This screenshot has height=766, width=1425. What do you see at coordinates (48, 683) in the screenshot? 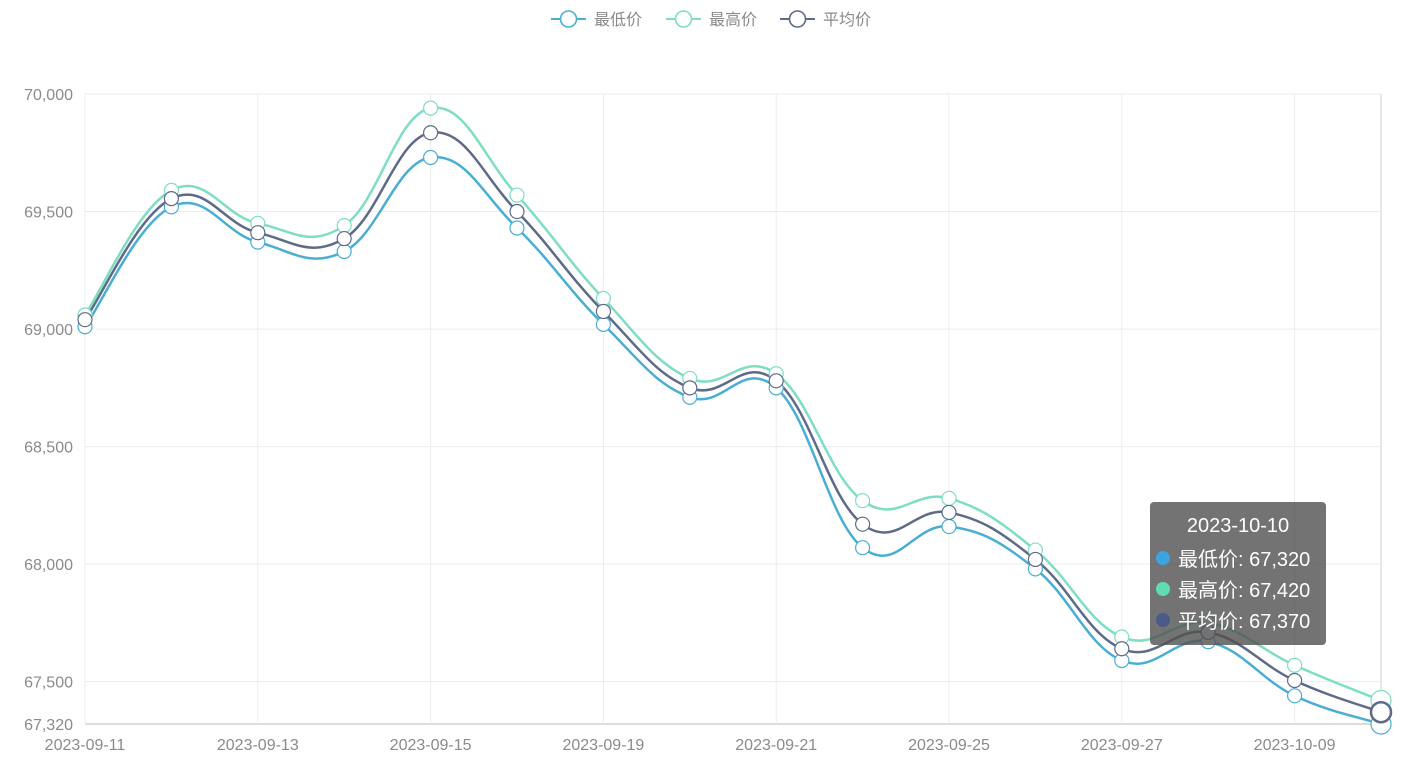
I see `y-tick-label: 67,500` at bounding box center [48, 683].